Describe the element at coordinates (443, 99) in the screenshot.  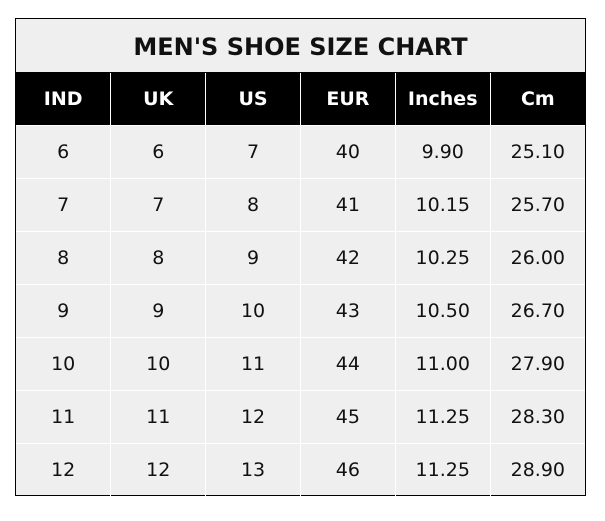
I see `column-header-inches: Inches` at that location.